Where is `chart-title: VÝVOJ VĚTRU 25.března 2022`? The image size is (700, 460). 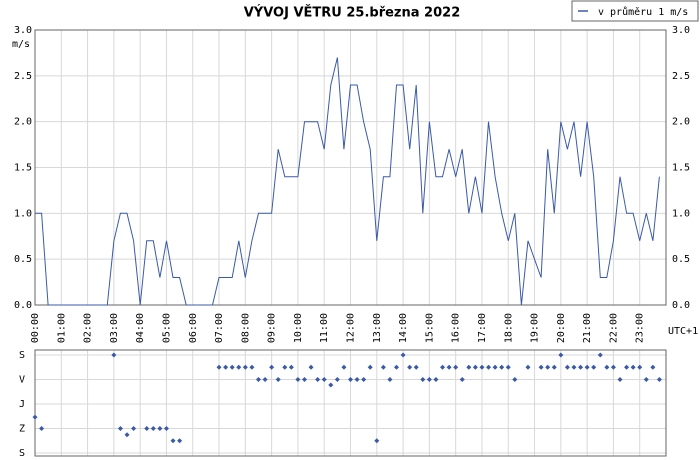 chart-title: VÝVOJ VĚTRU 25.března 2022 is located at coordinates (352, 13).